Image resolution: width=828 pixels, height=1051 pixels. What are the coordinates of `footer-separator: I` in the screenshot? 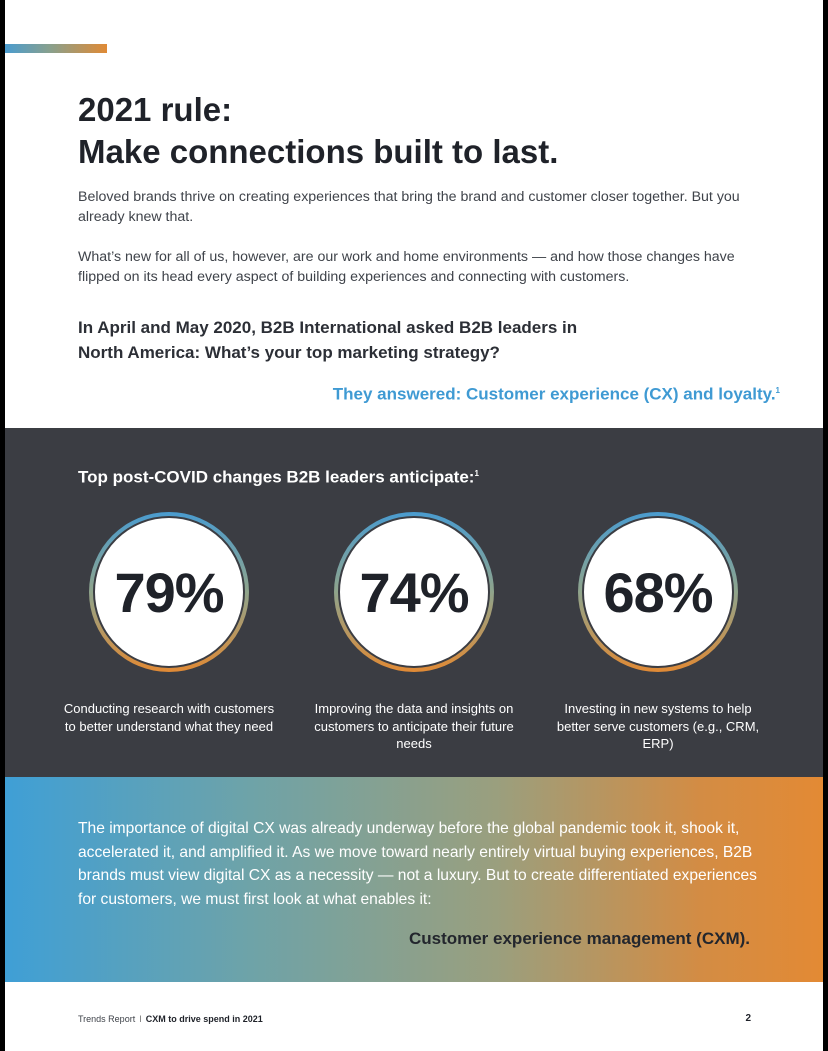 It's located at (140, 1019).